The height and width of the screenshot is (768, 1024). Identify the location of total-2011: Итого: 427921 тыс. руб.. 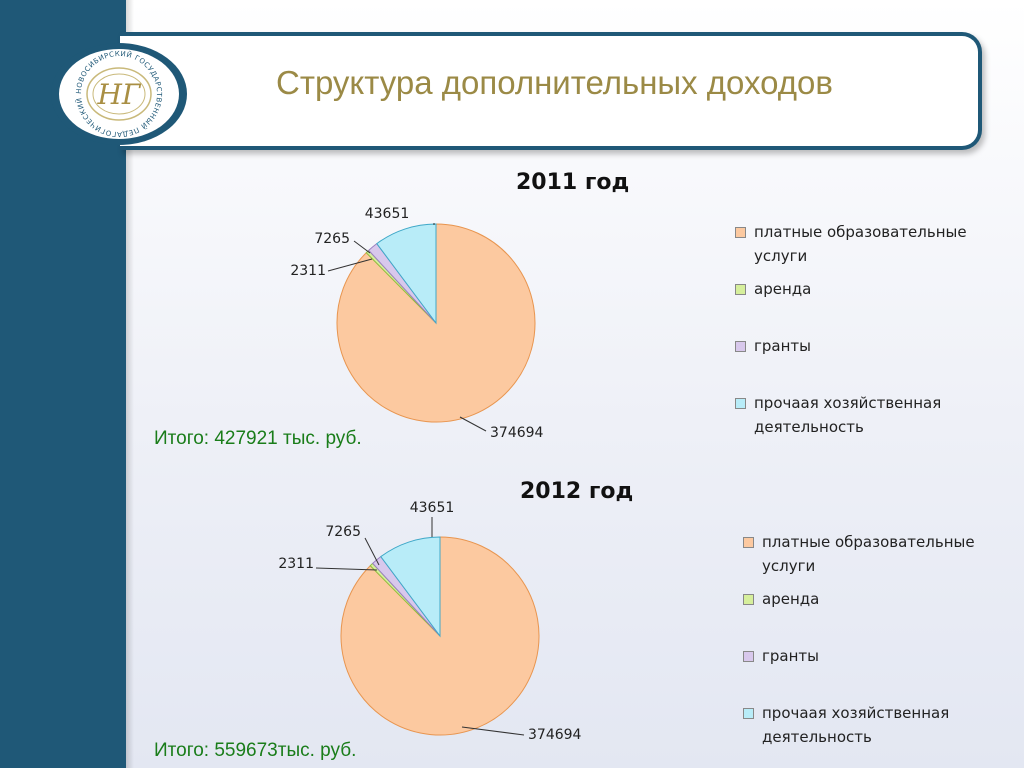
(258, 438).